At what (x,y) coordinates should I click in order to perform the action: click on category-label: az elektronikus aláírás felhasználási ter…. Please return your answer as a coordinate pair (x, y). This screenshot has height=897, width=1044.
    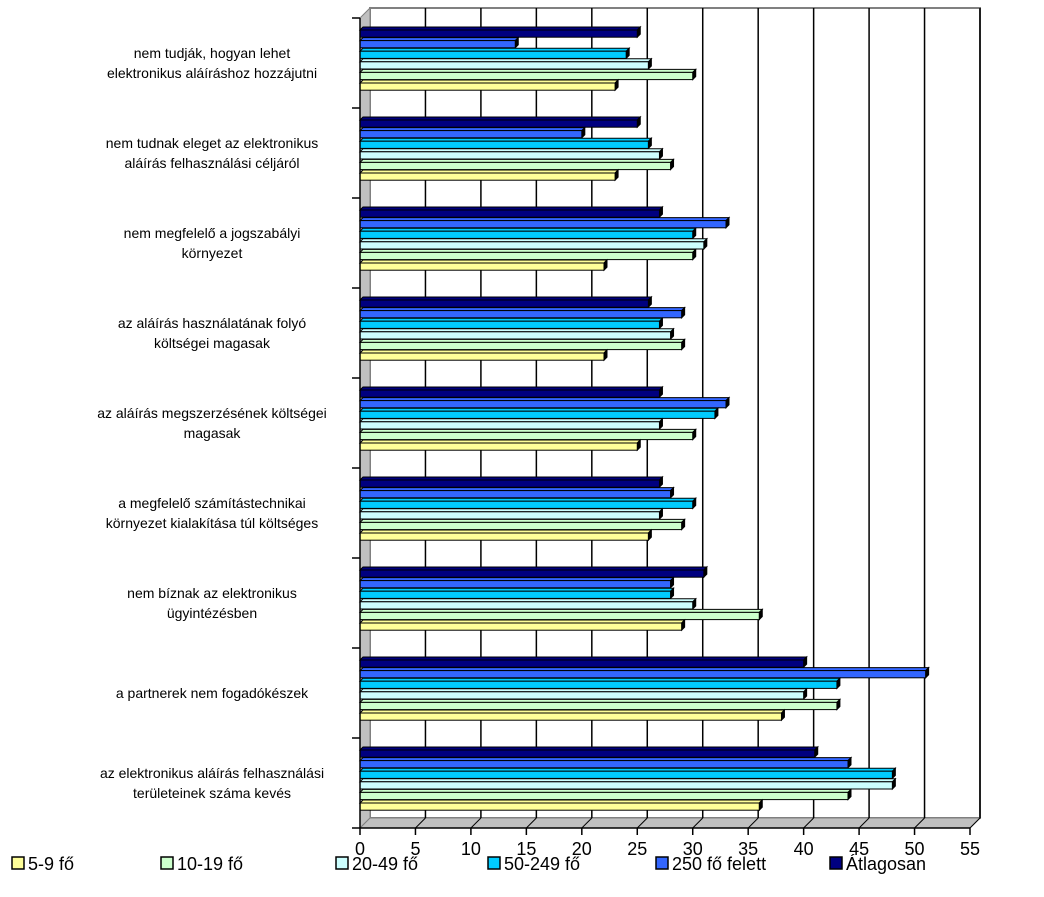
    Looking at the image, I should click on (212, 783).